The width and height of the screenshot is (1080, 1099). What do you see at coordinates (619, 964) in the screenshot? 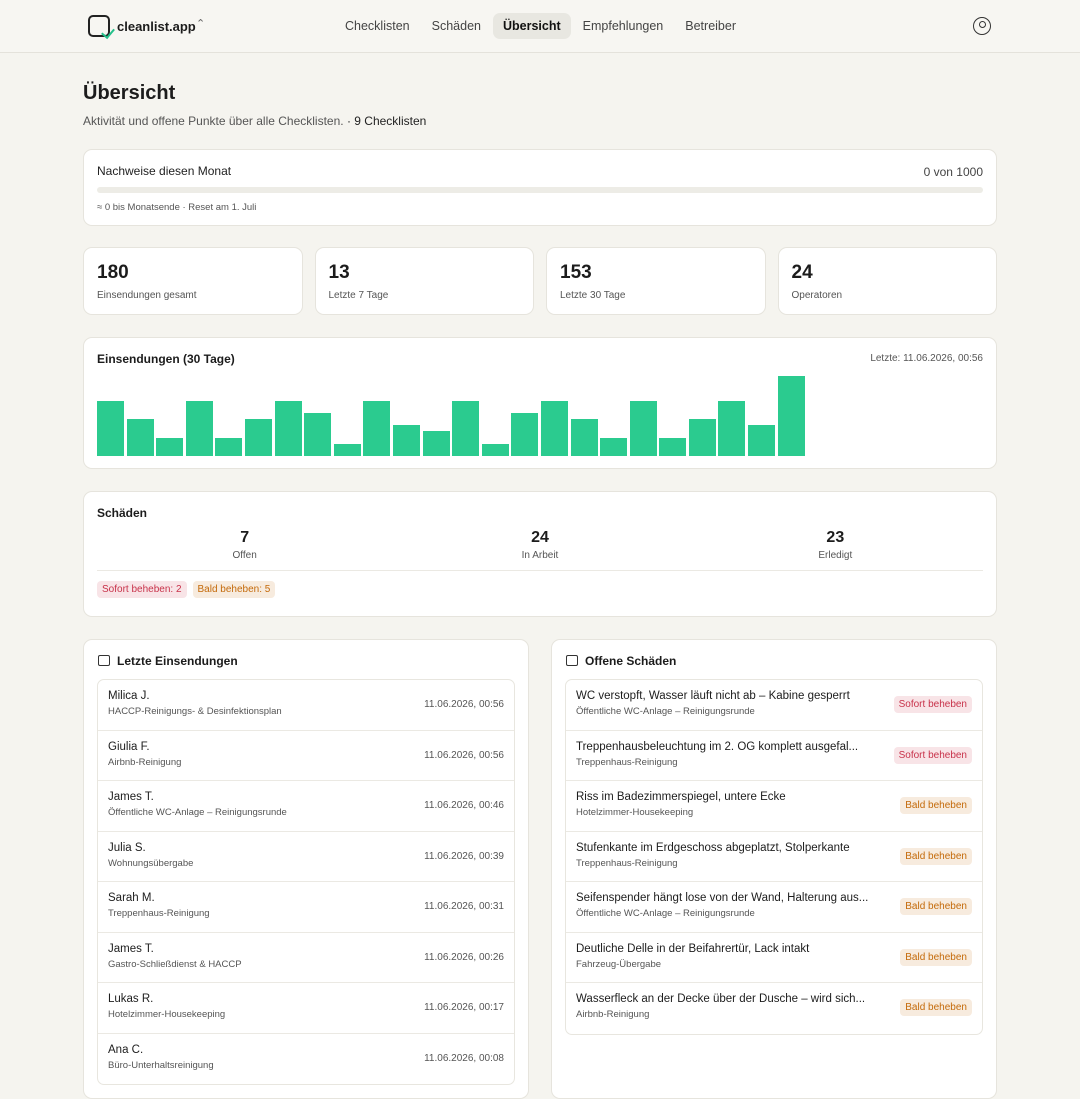
I see `checklist: Fahrzeug-Übergabe` at bounding box center [619, 964].